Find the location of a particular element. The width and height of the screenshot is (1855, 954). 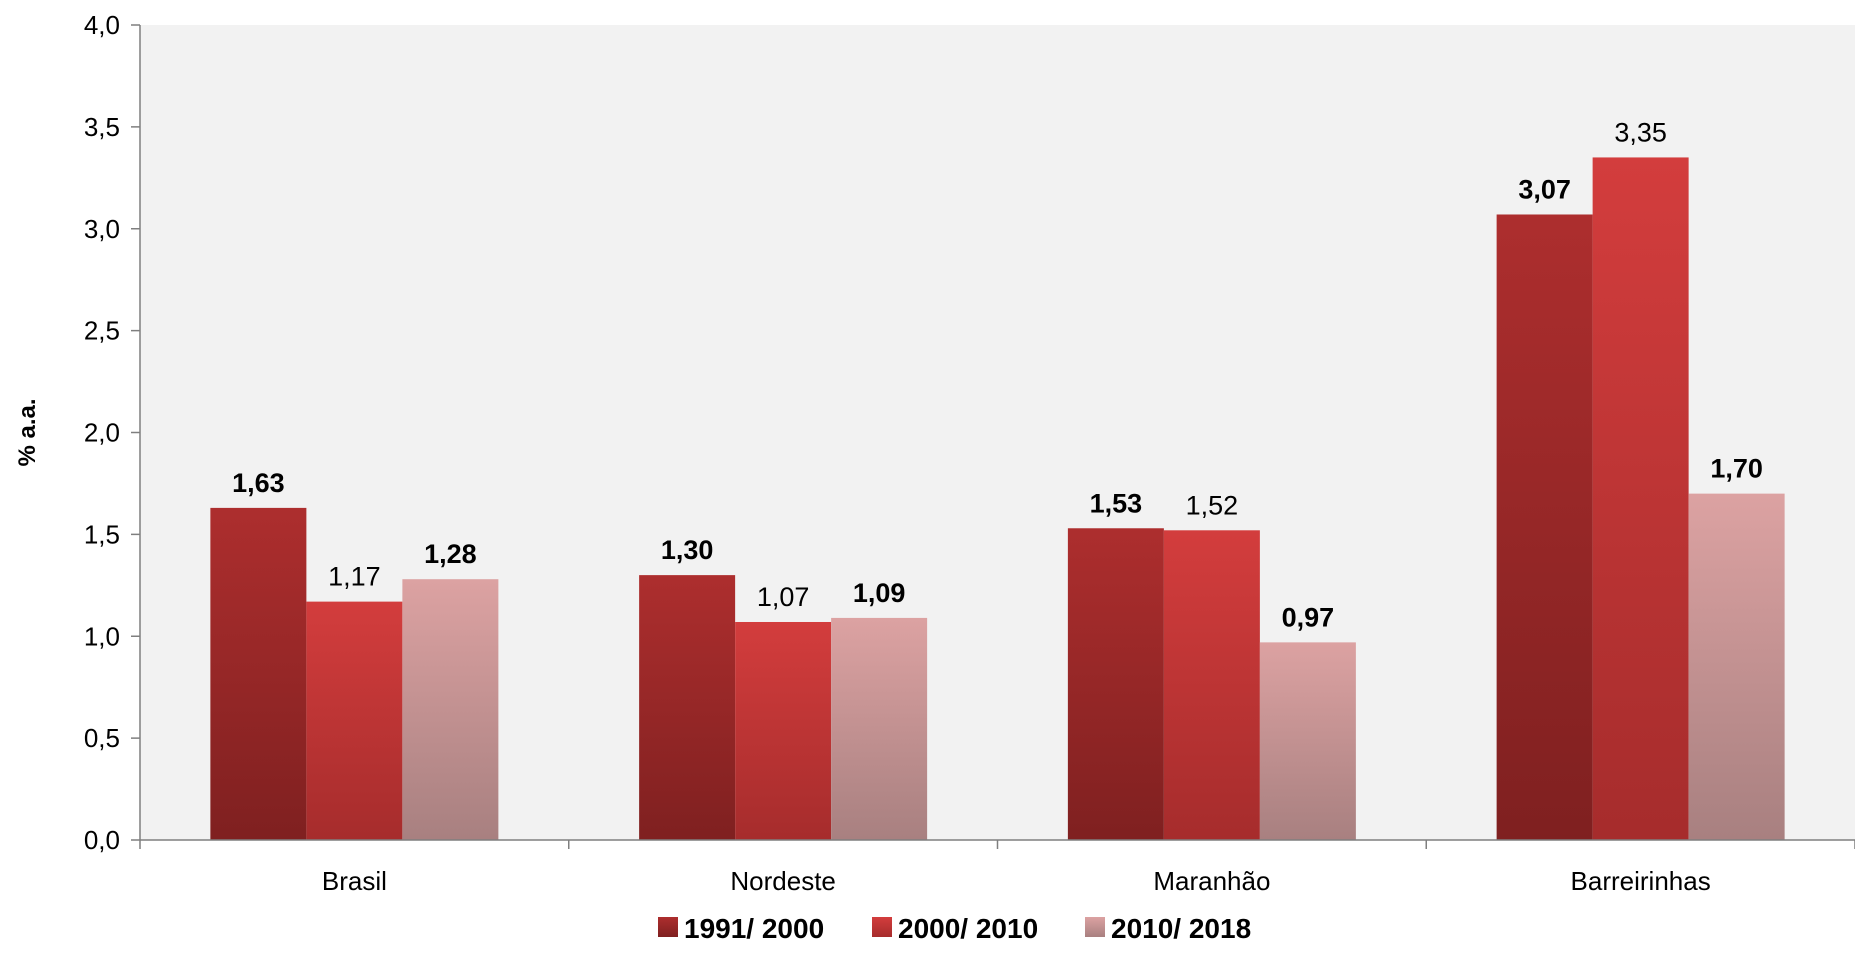

data-label: 1,28 is located at coordinates (450, 554).